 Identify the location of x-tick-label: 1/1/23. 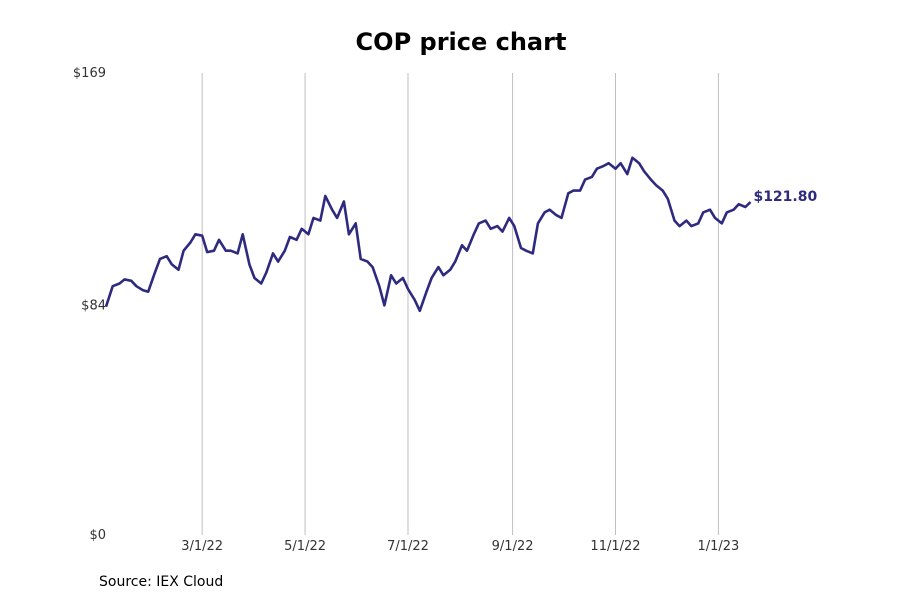
(718, 546).